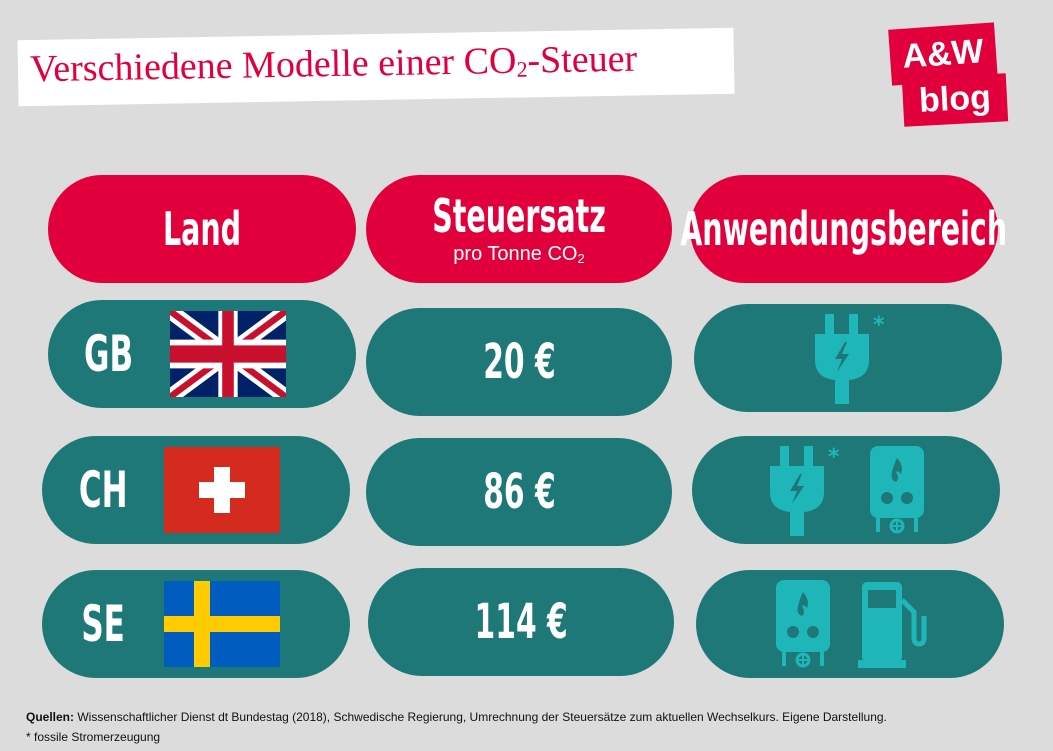 The image size is (1053, 751). I want to click on rate-cell-ch: 86 €, so click(519, 492).